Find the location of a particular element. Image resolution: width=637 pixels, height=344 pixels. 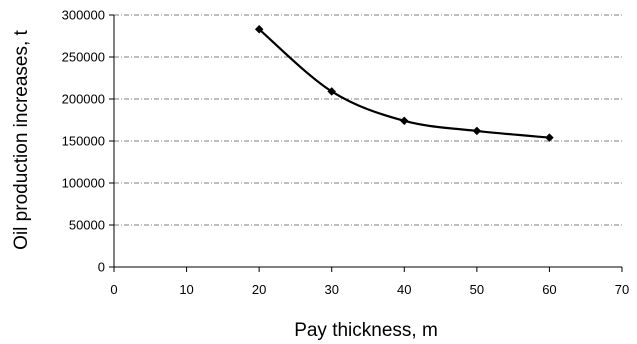

y-tick-label: 300000 is located at coordinates (83, 15).